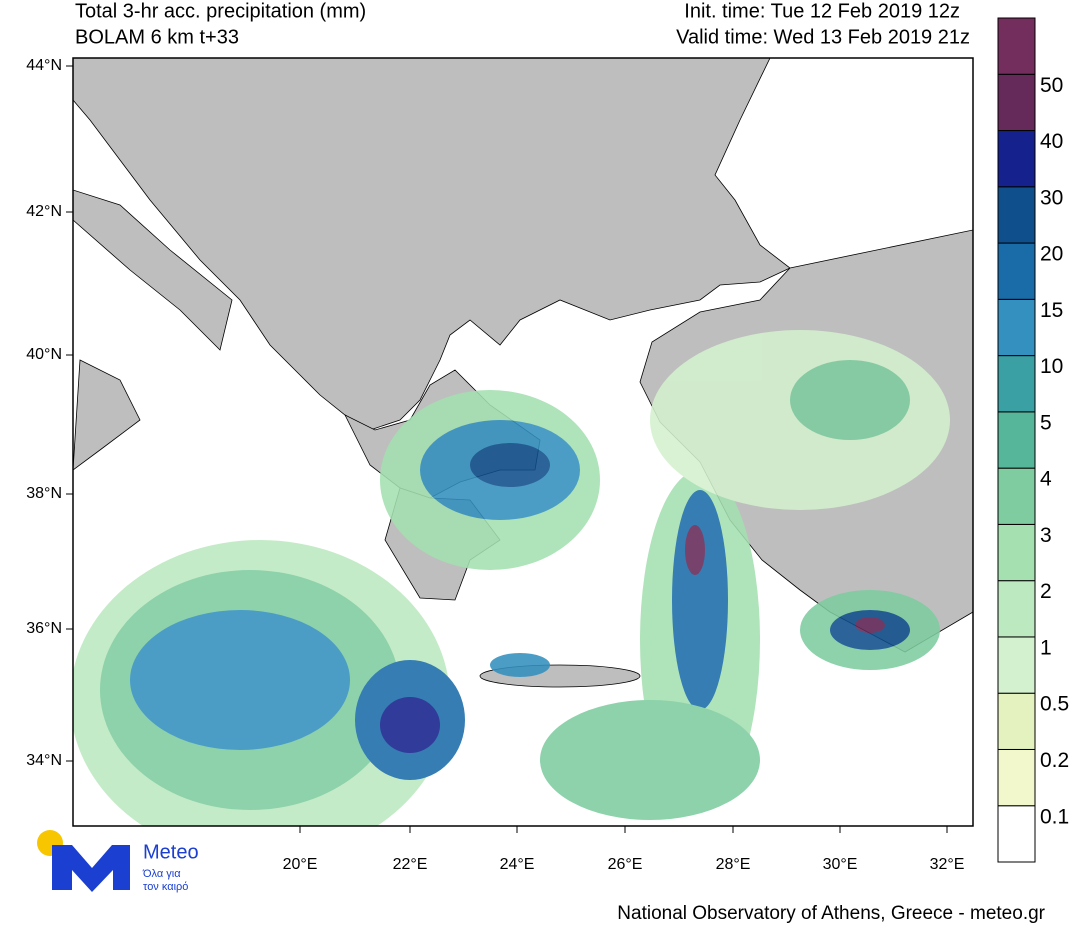  Describe the element at coordinates (220, 11) in the screenshot. I see `title: Total 3-hr acc. precipitation (mm)` at that location.